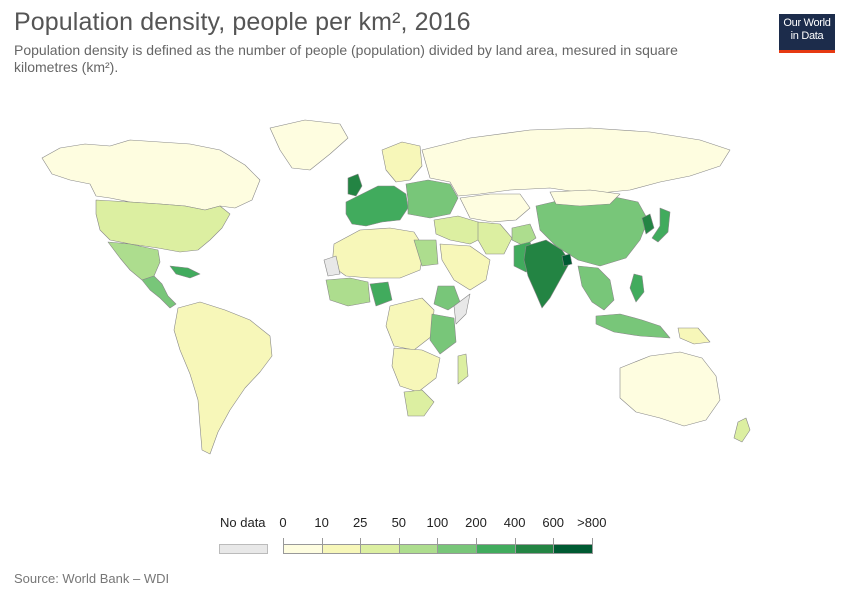  Describe the element at coordinates (495, 238) in the screenshot. I see `region-iran` at that location.